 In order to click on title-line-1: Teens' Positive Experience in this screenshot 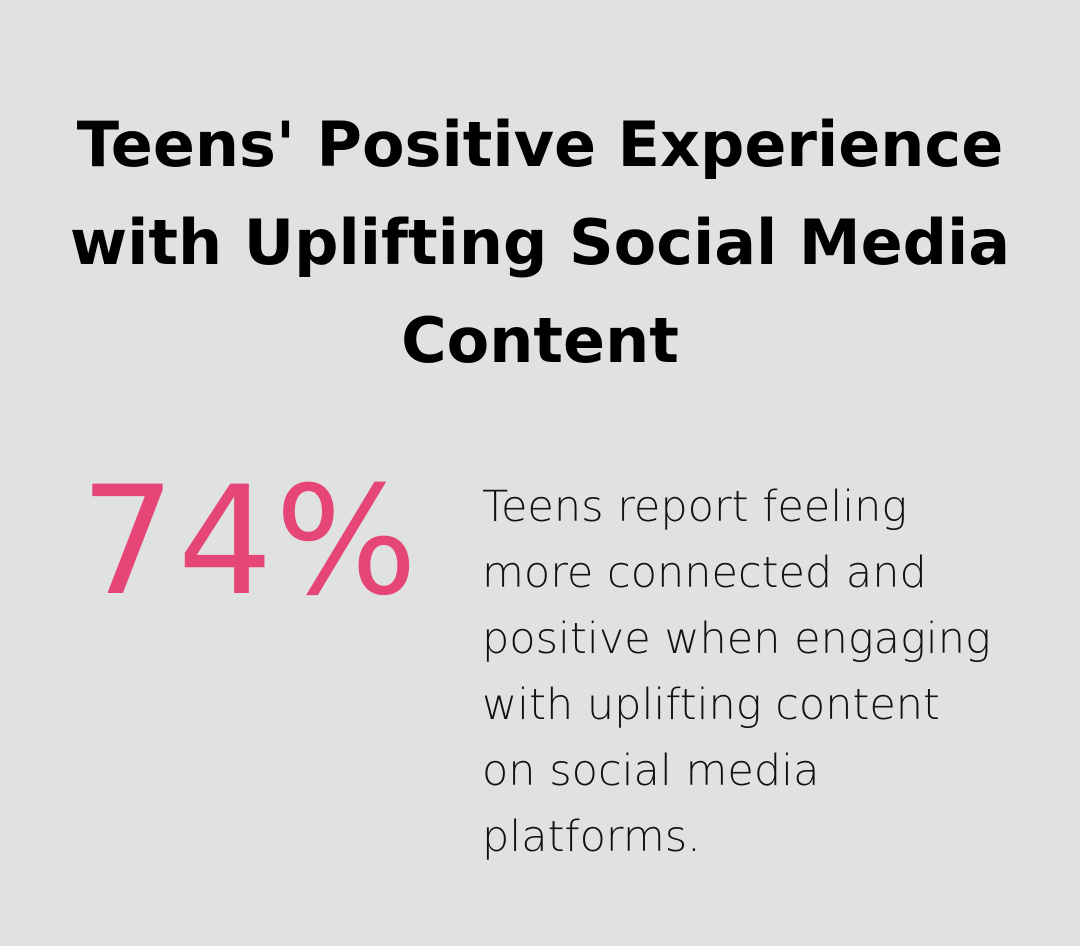, I will do `click(540, 144)`.